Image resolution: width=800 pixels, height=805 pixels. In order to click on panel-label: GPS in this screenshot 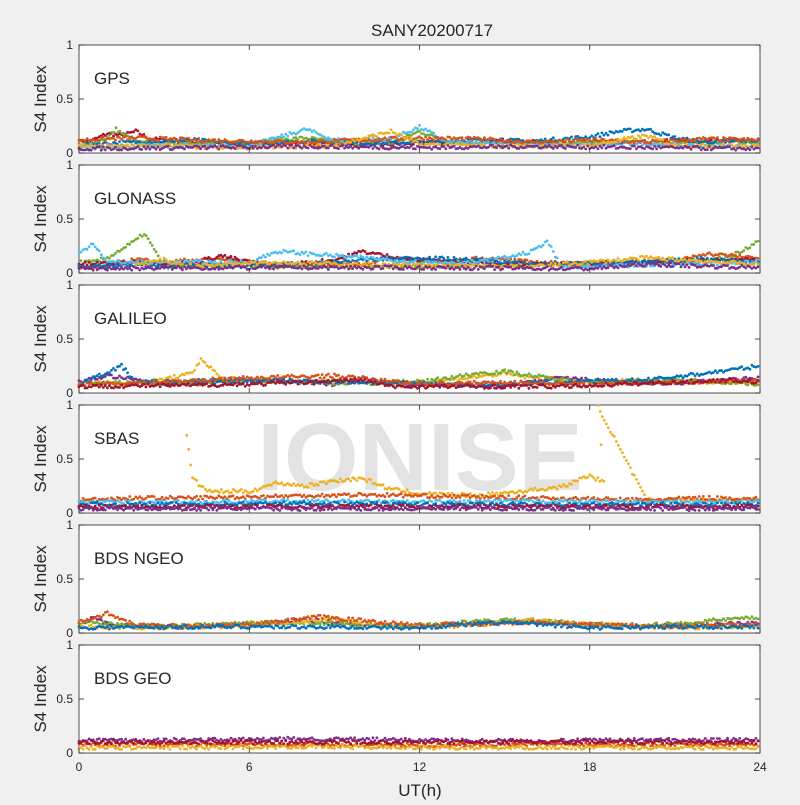, I will do `click(112, 78)`.